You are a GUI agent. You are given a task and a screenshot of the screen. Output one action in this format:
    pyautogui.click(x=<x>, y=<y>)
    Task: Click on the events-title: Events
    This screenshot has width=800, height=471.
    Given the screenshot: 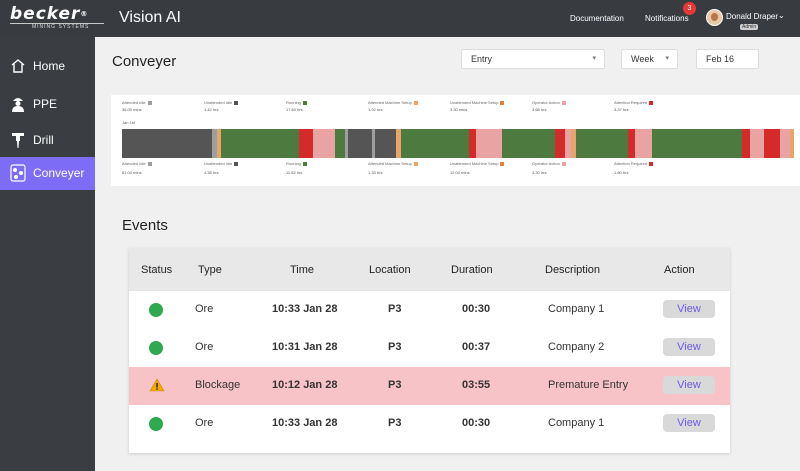 What is the action you would take?
    pyautogui.click(x=145, y=225)
    